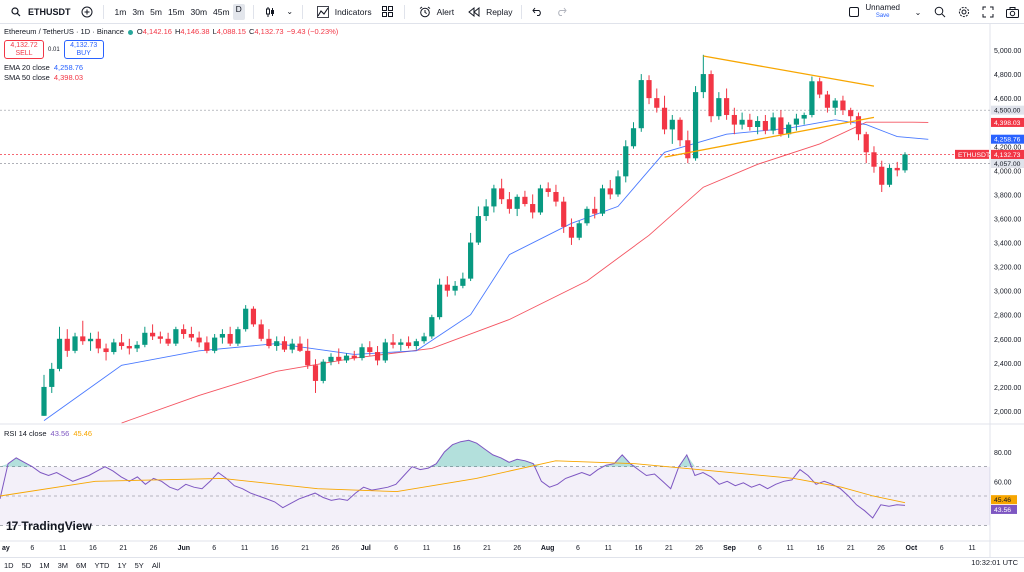 Image resolution: width=1024 pixels, height=572 pixels. I want to click on ema-value: 4,258.76, so click(68, 67).